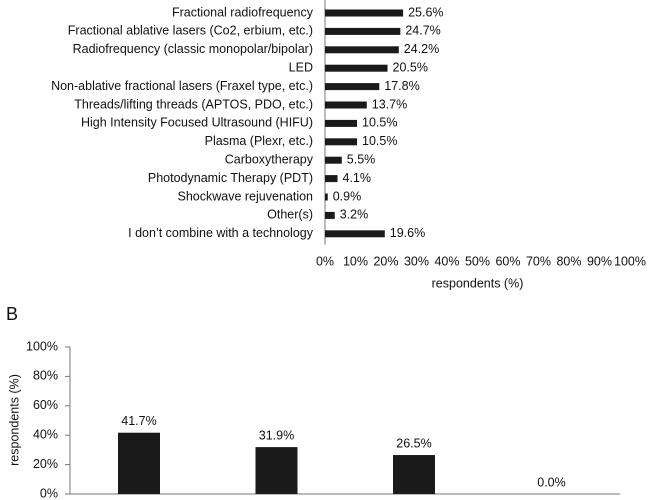  What do you see at coordinates (12, 314) in the screenshot?
I see `panel-label: B` at bounding box center [12, 314].